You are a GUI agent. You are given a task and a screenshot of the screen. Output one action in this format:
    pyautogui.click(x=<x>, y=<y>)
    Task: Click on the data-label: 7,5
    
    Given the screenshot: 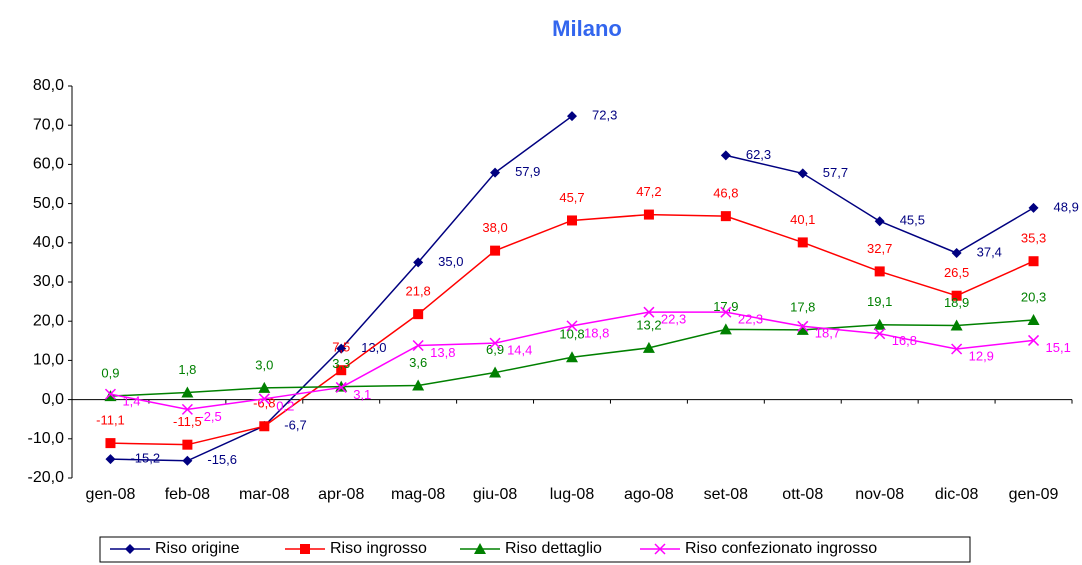 What is the action you would take?
    pyautogui.click(x=341, y=347)
    